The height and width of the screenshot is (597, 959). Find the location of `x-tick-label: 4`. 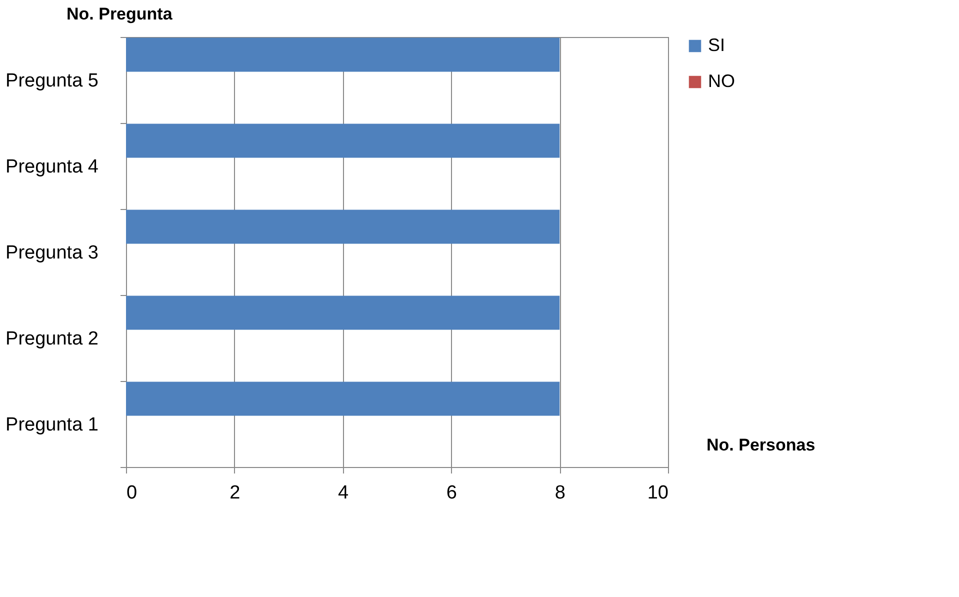

x-tick-label: 4 is located at coordinates (344, 493).